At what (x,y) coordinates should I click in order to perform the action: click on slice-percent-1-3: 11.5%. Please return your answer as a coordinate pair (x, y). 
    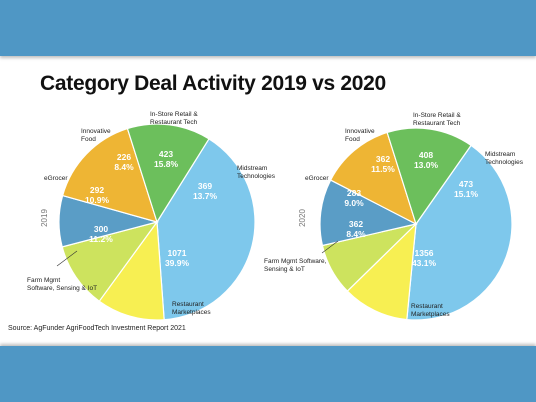
    Looking at the image, I should click on (383, 169).